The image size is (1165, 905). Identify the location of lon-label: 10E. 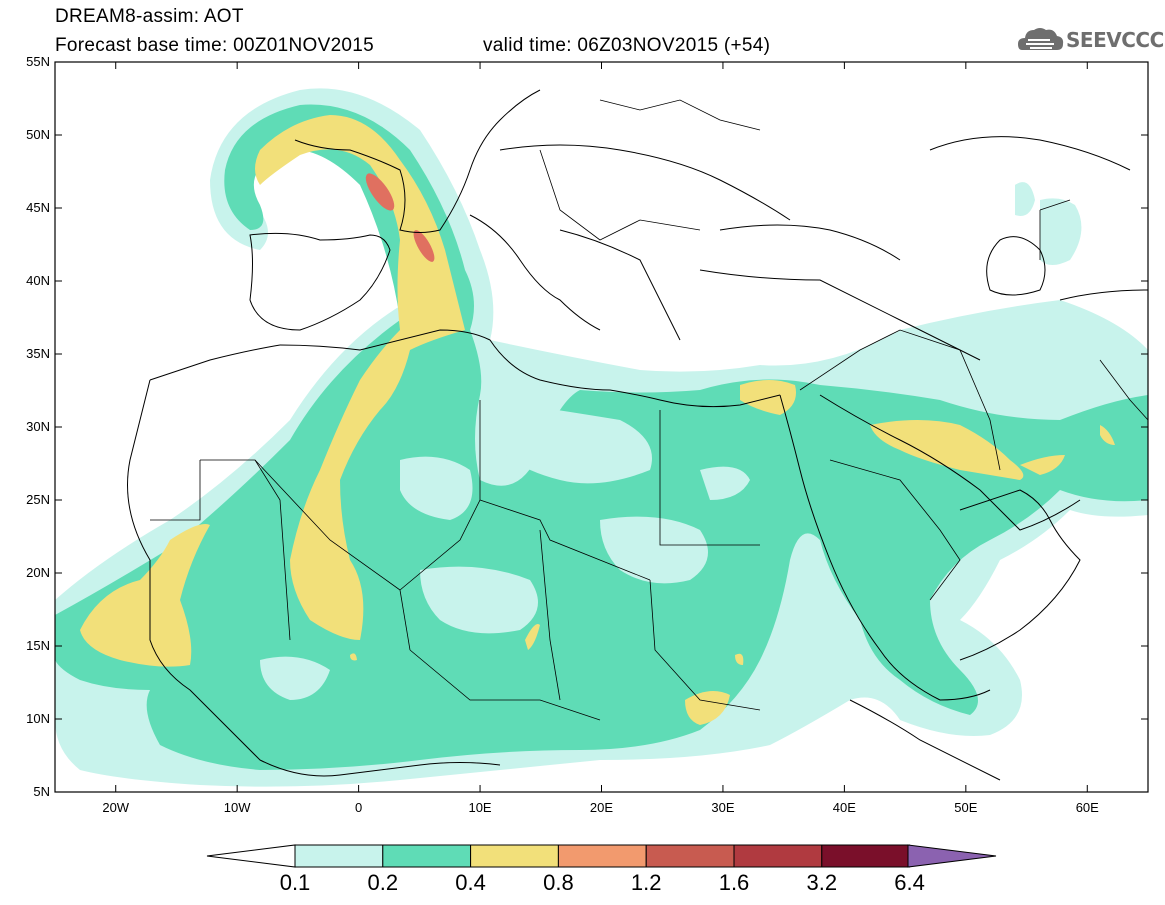
(480, 807).